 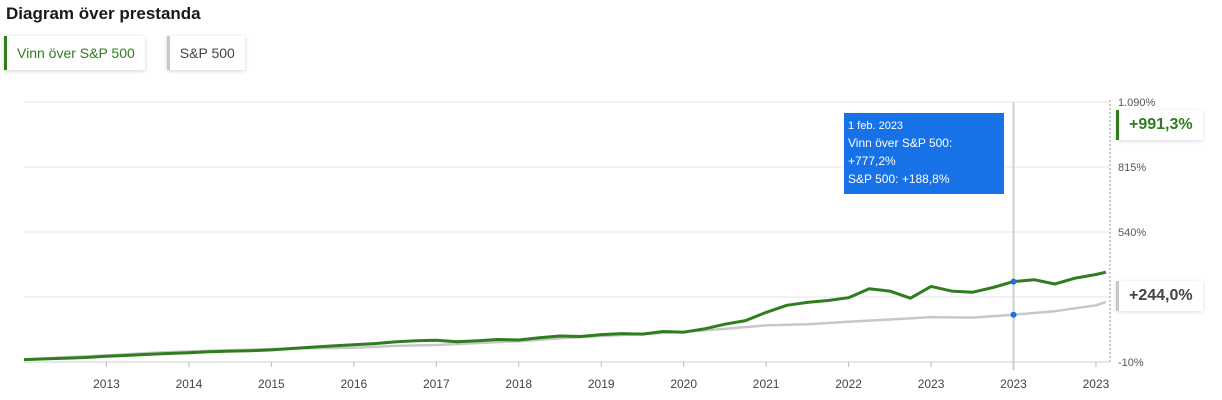 What do you see at coordinates (1132, 168) in the screenshot?
I see `y-tick-label-1: 815%` at bounding box center [1132, 168].